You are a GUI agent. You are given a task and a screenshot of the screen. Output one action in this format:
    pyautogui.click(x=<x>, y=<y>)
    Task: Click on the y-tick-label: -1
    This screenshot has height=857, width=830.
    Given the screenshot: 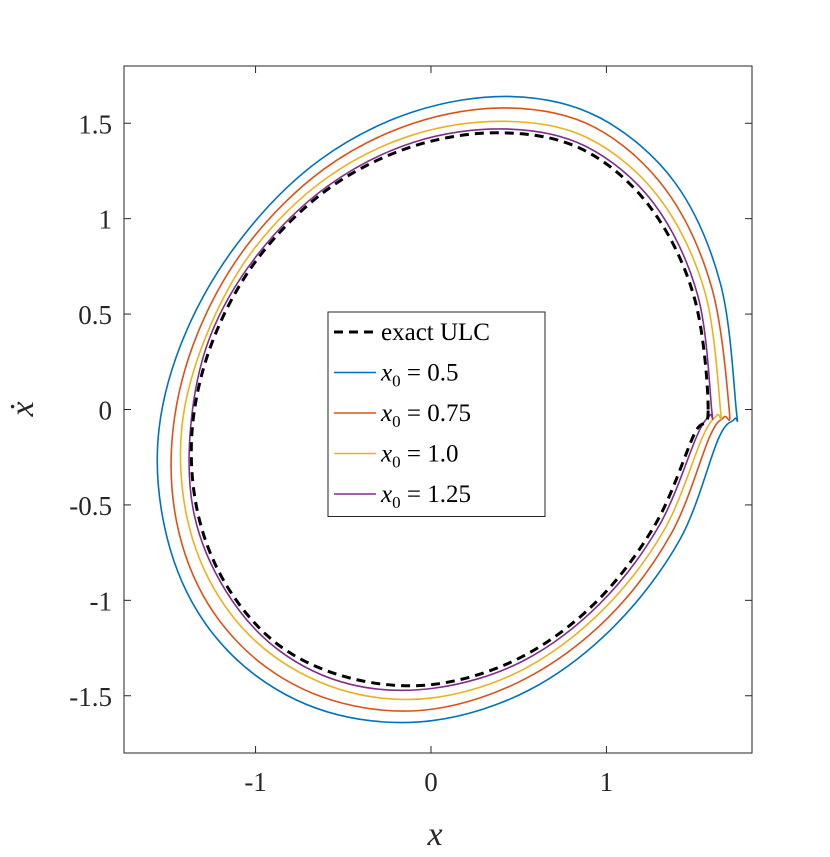 What is the action you would take?
    pyautogui.click(x=101, y=601)
    